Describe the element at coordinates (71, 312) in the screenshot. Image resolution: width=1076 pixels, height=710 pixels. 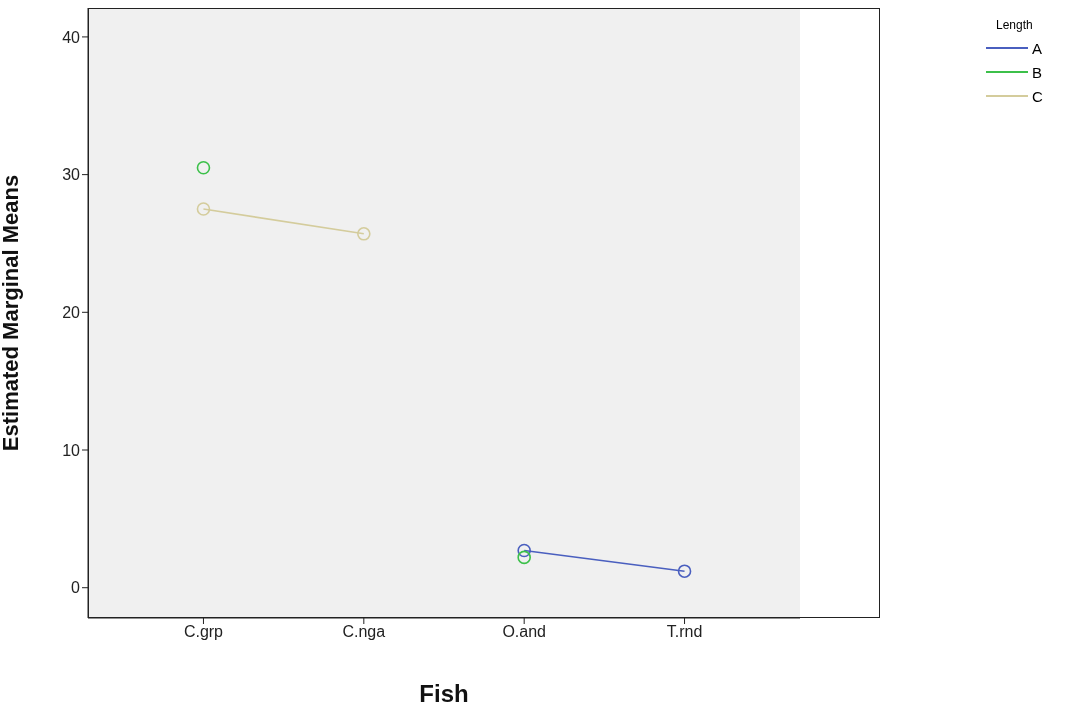
I see `y-tick-label: 20` at that location.